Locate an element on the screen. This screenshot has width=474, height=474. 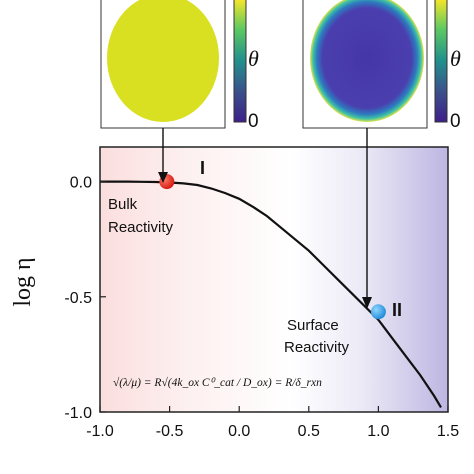
left-colorbar-min-label: 0 is located at coordinates (253, 121).